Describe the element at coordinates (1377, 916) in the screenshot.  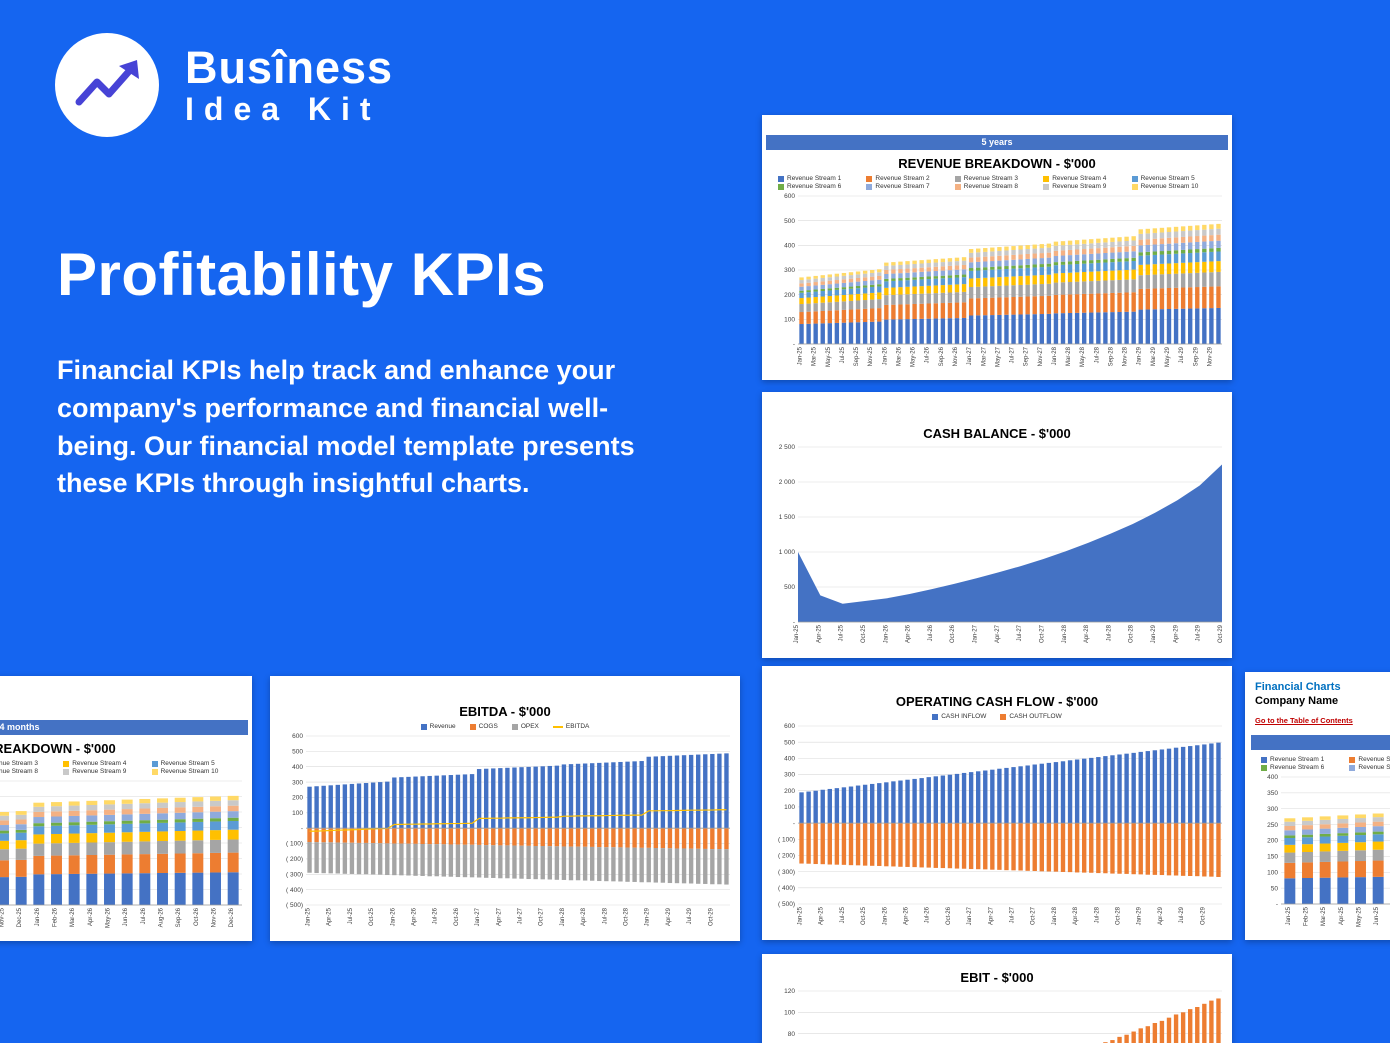
I see `svg-text: Jun-25` at that location.